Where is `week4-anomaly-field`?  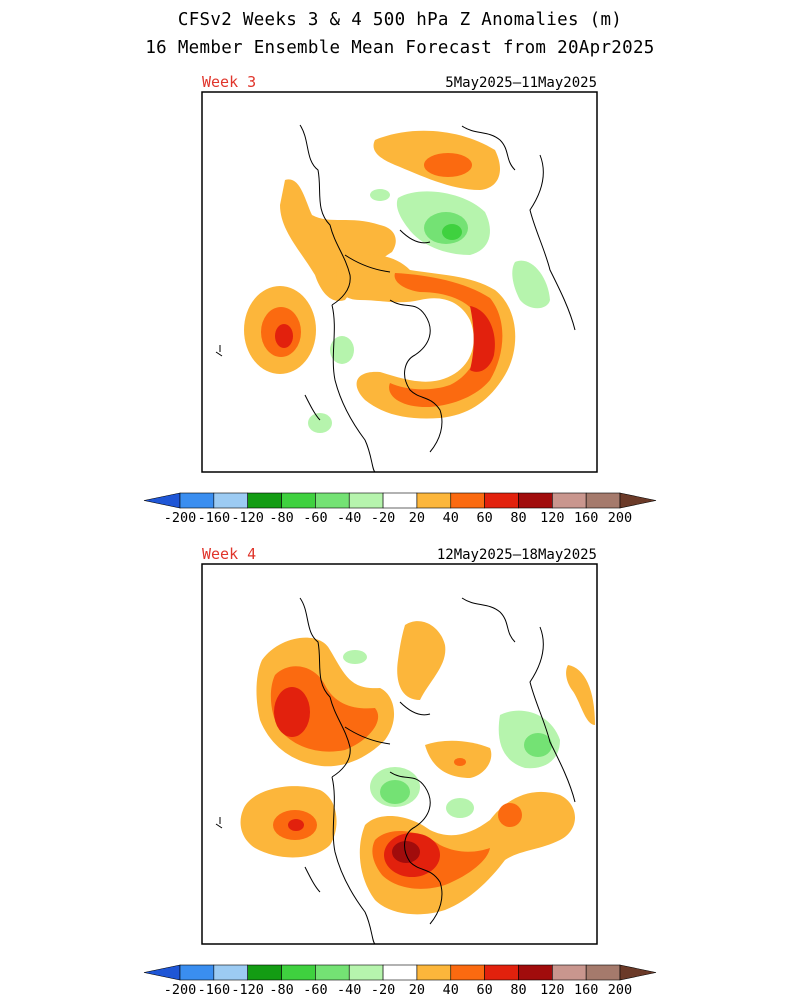 week4-anomaly-field is located at coordinates (417, 768).